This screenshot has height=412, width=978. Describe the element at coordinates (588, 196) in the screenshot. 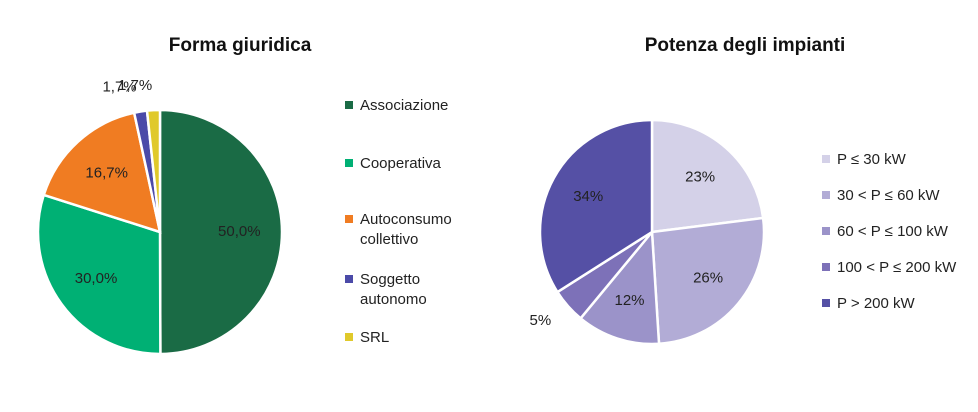

I see `data-label: 34%` at that location.